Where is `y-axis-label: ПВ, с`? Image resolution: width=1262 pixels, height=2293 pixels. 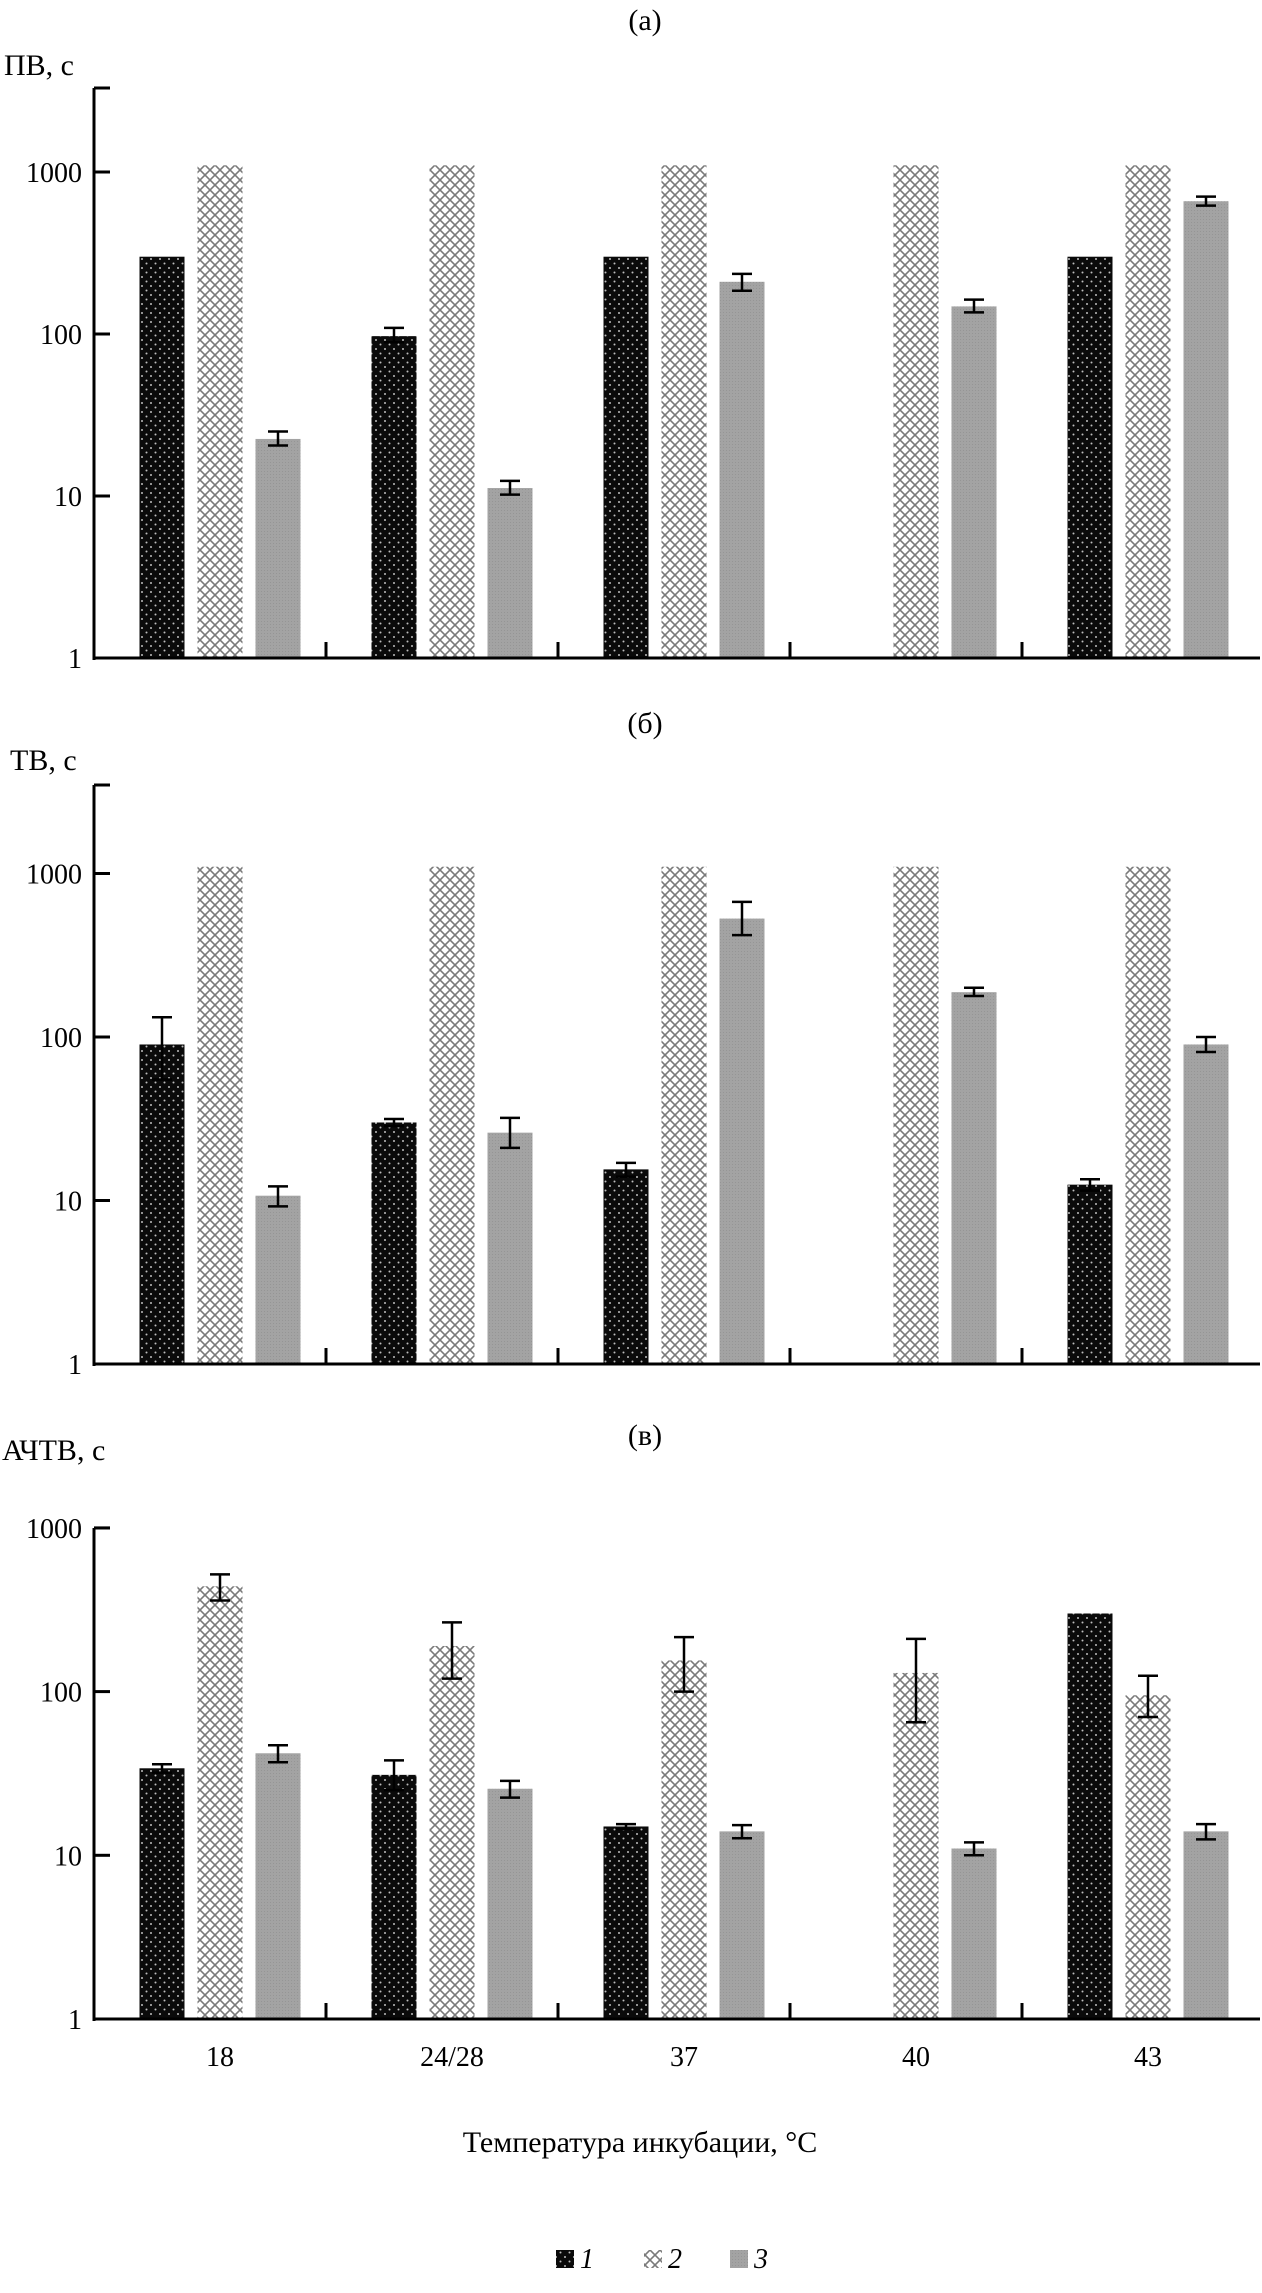
y-axis-label: ПВ, с is located at coordinates (39, 65).